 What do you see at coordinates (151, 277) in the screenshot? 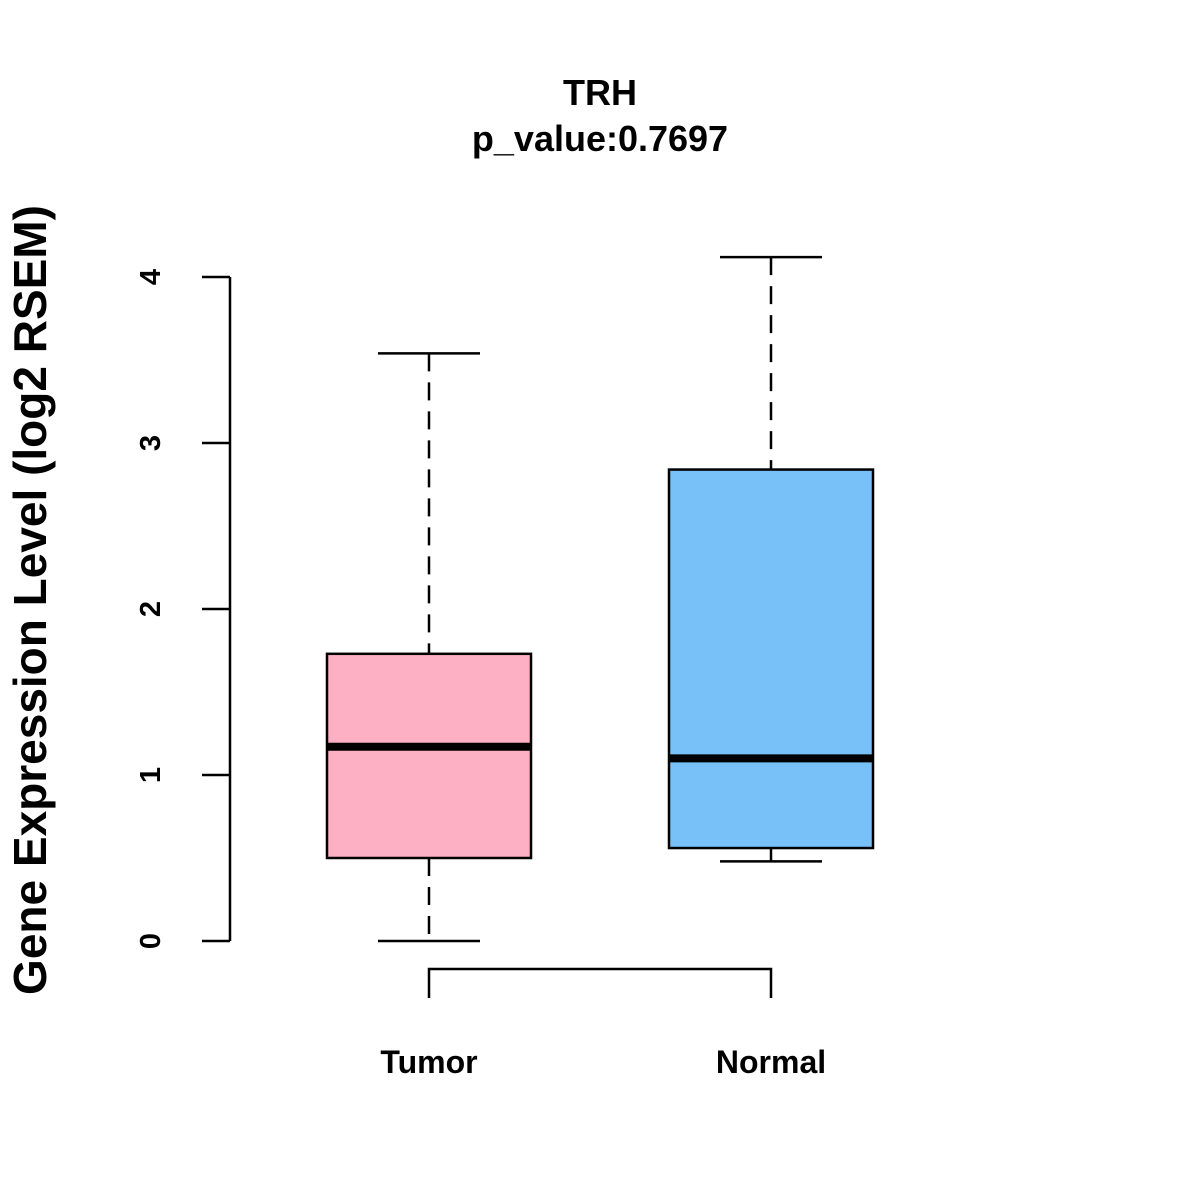
I see `y-tick-label: 4` at bounding box center [151, 277].